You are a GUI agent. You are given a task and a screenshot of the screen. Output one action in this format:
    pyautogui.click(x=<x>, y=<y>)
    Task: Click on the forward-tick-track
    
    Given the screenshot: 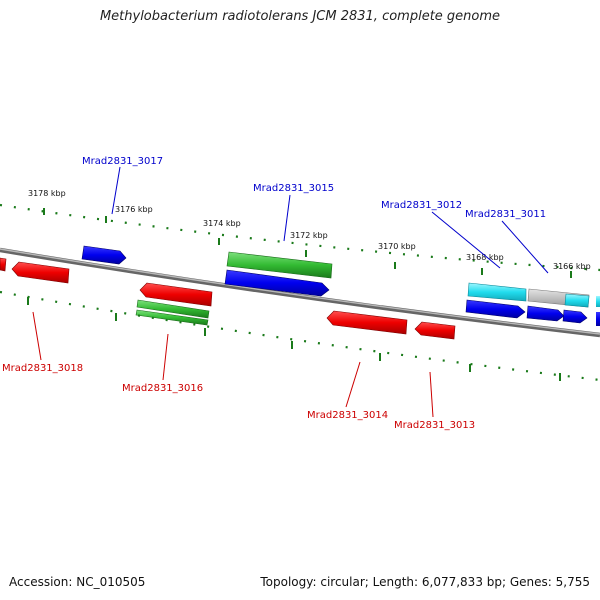 What is the action you would take?
    pyautogui.click(x=300, y=240)
    